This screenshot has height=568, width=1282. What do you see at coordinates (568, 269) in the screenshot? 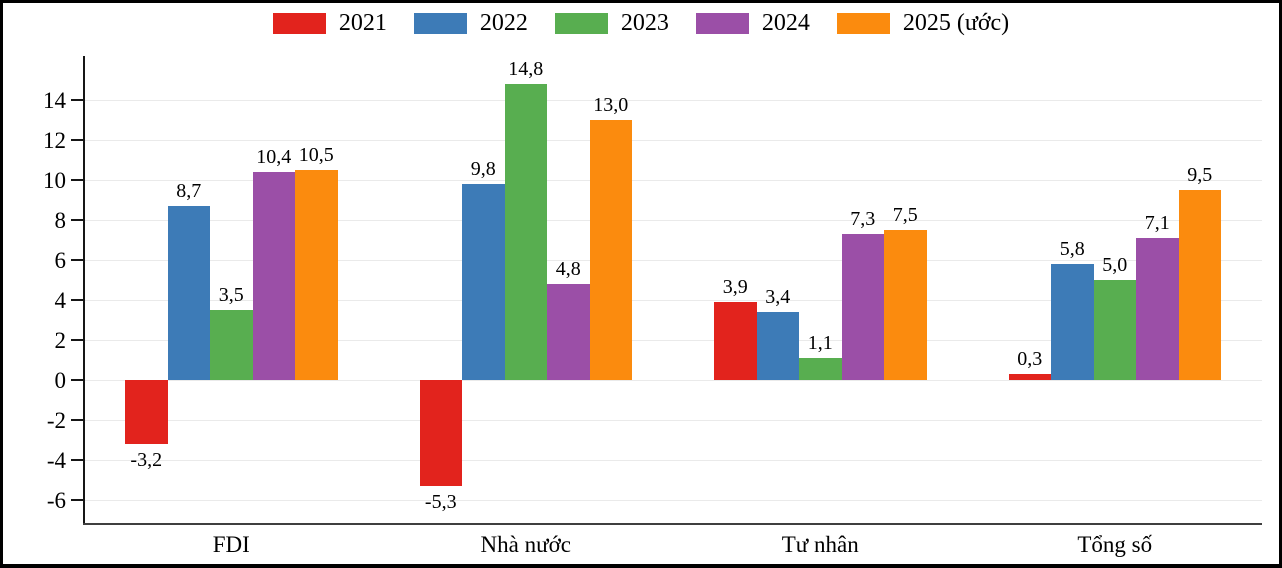
I see `bar-value-label: 4,8` at bounding box center [568, 269].